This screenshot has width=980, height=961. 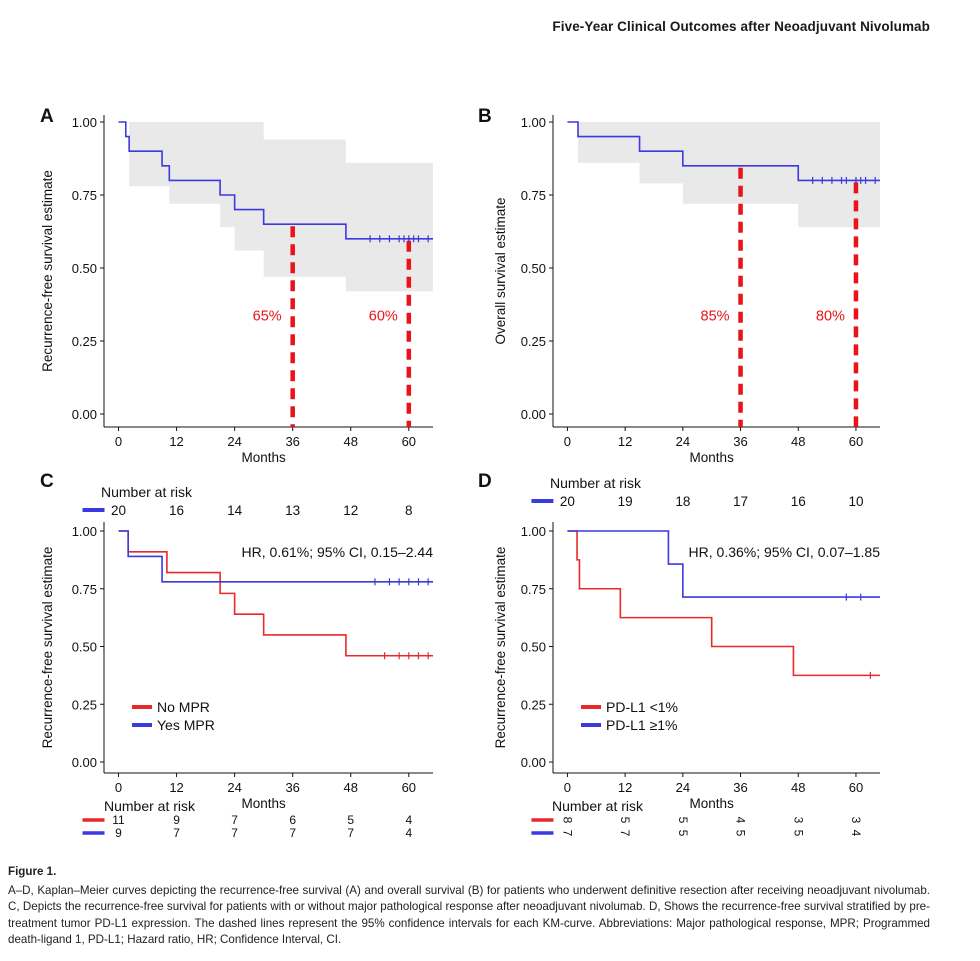 I want to click on hazard-ratio-annotation: HR, 0.61%; 95% CI, 0.15–2.44, so click(x=338, y=552).